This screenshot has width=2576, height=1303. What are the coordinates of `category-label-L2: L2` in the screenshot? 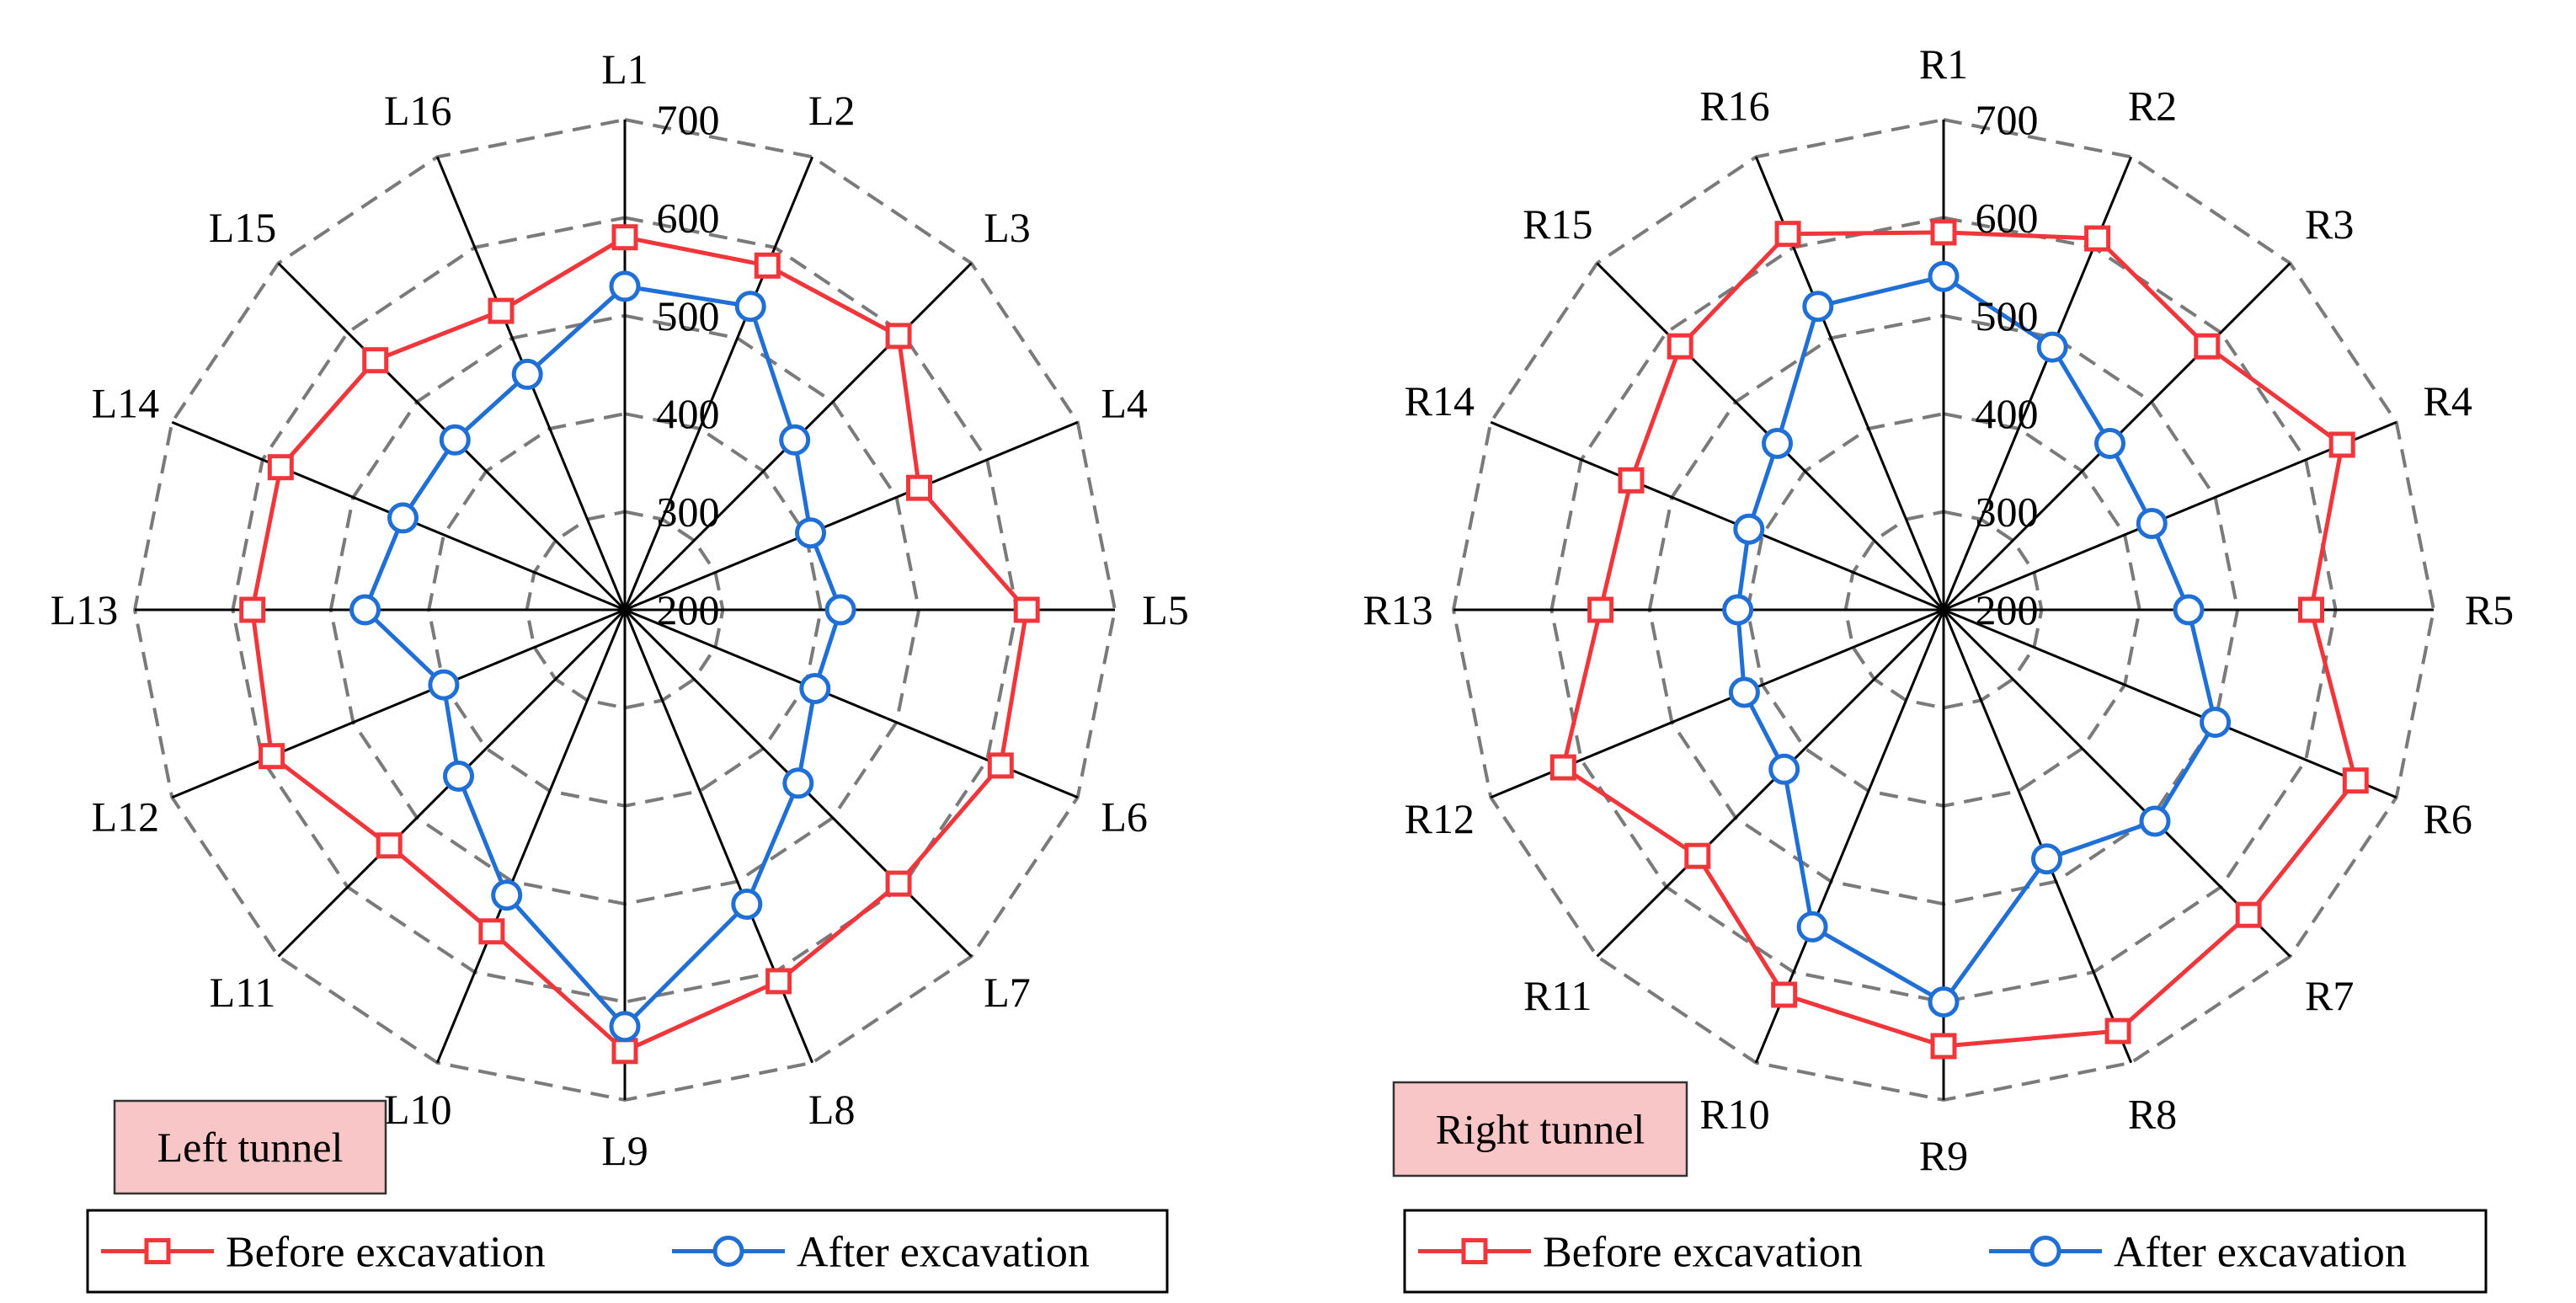 It's located at (832, 110).